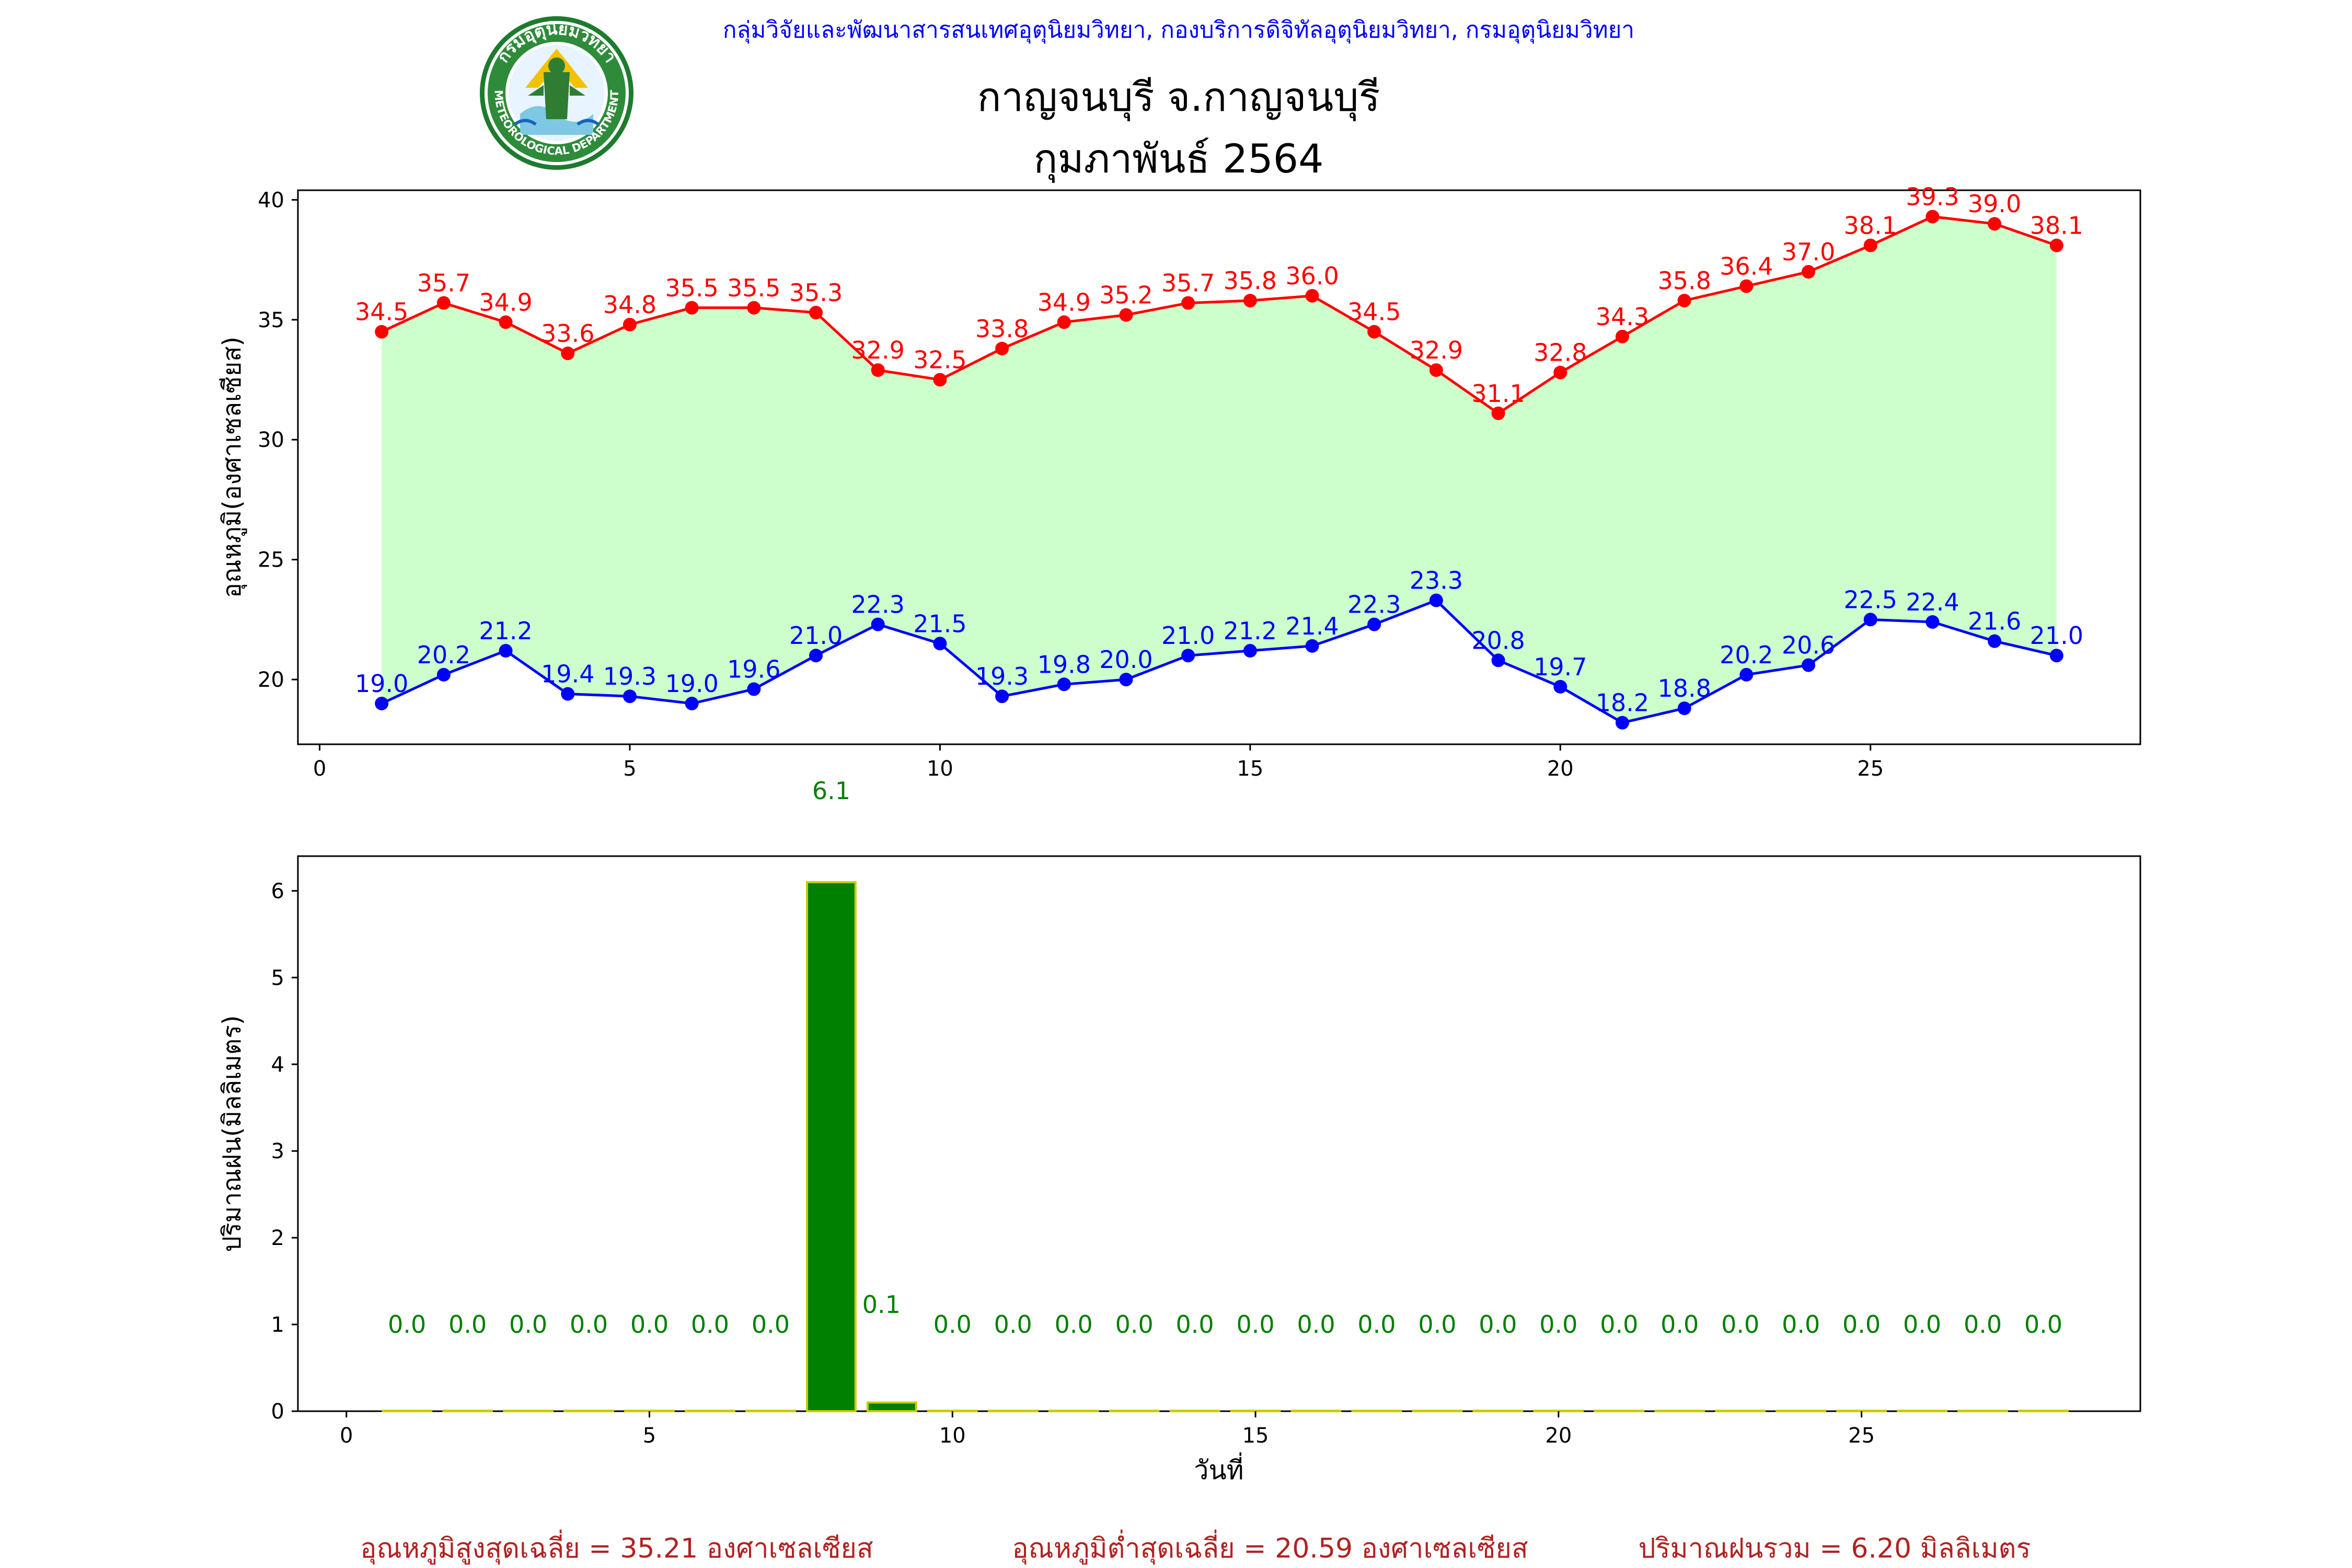 The width and height of the screenshot is (2352, 1568). Describe the element at coordinates (1560, 667) in the screenshot. I see `min-temperature-label: 19.7` at that location.